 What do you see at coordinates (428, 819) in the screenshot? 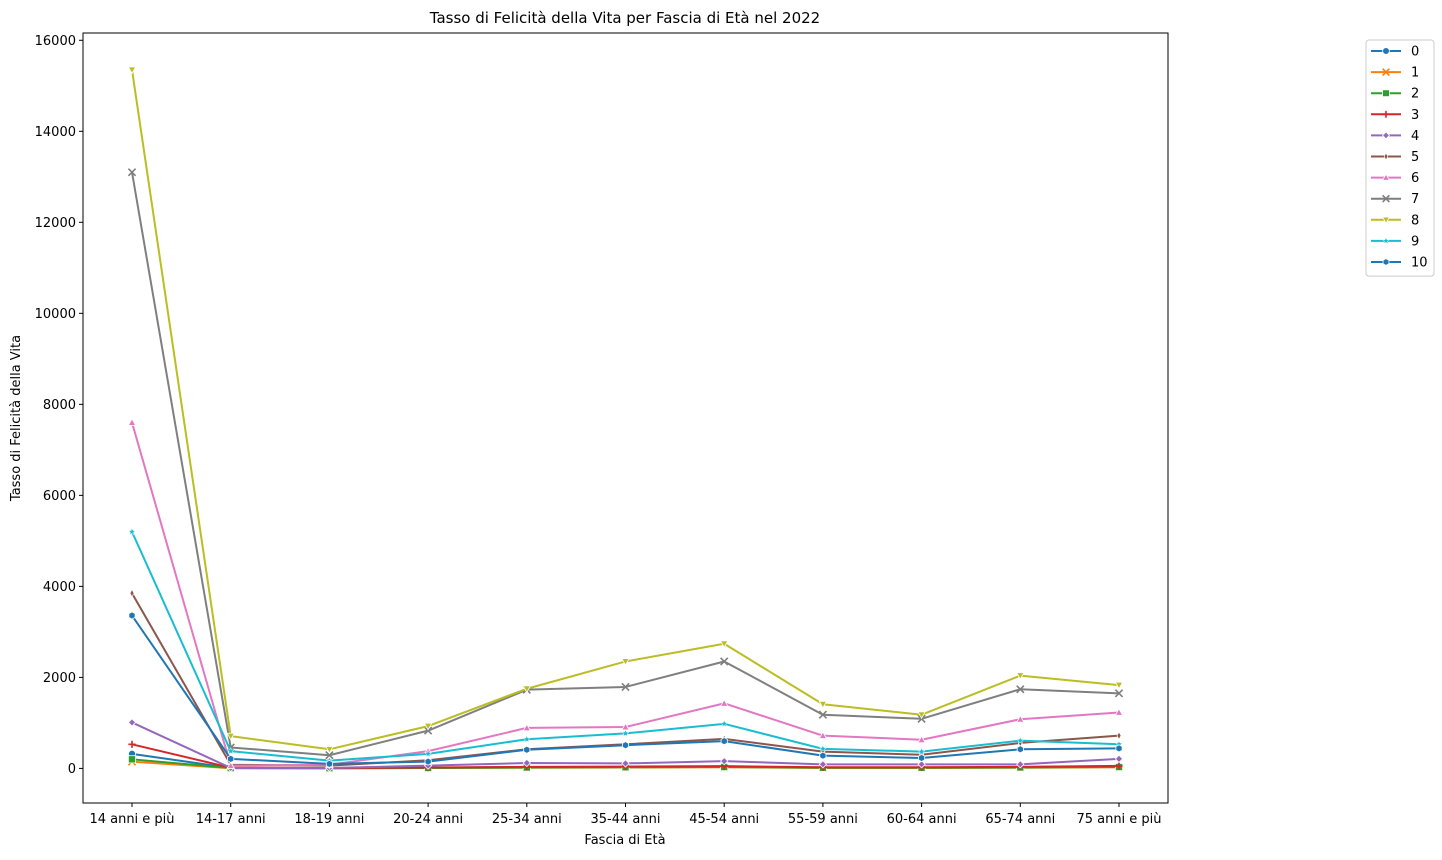
I see `x-tick-label: 20-24 anni` at bounding box center [428, 819].